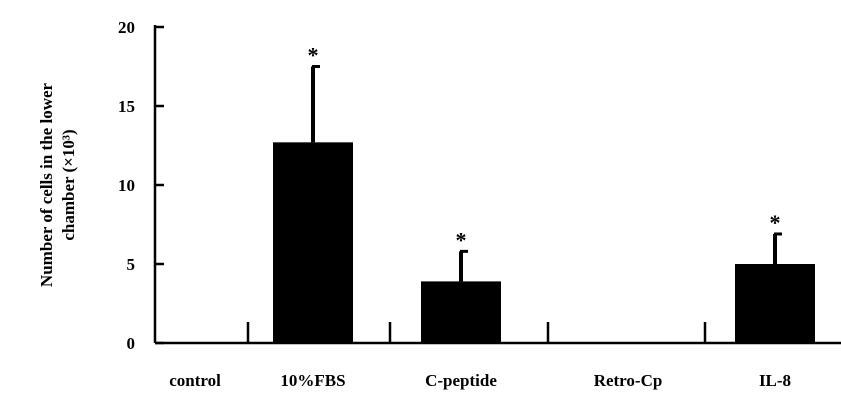 The image size is (841, 400). What do you see at coordinates (126, 27) in the screenshot?
I see `y-tick-label: 20` at bounding box center [126, 27].